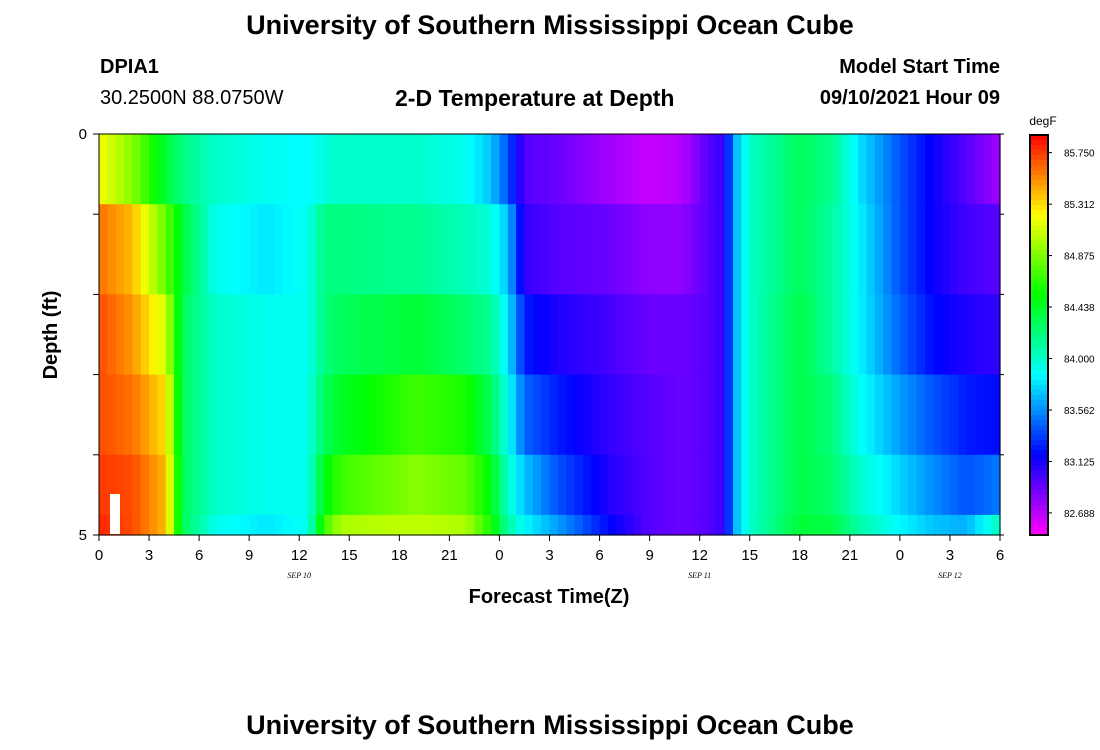 This screenshot has height=750, width=1100. What do you see at coordinates (349, 555) in the screenshot?
I see `x-tick-label: 15` at bounding box center [349, 555].